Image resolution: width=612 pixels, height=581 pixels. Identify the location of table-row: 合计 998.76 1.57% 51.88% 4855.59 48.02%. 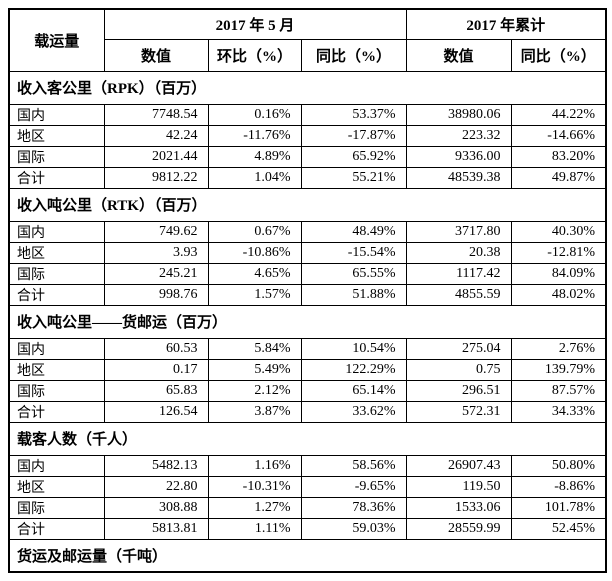
(307, 294).